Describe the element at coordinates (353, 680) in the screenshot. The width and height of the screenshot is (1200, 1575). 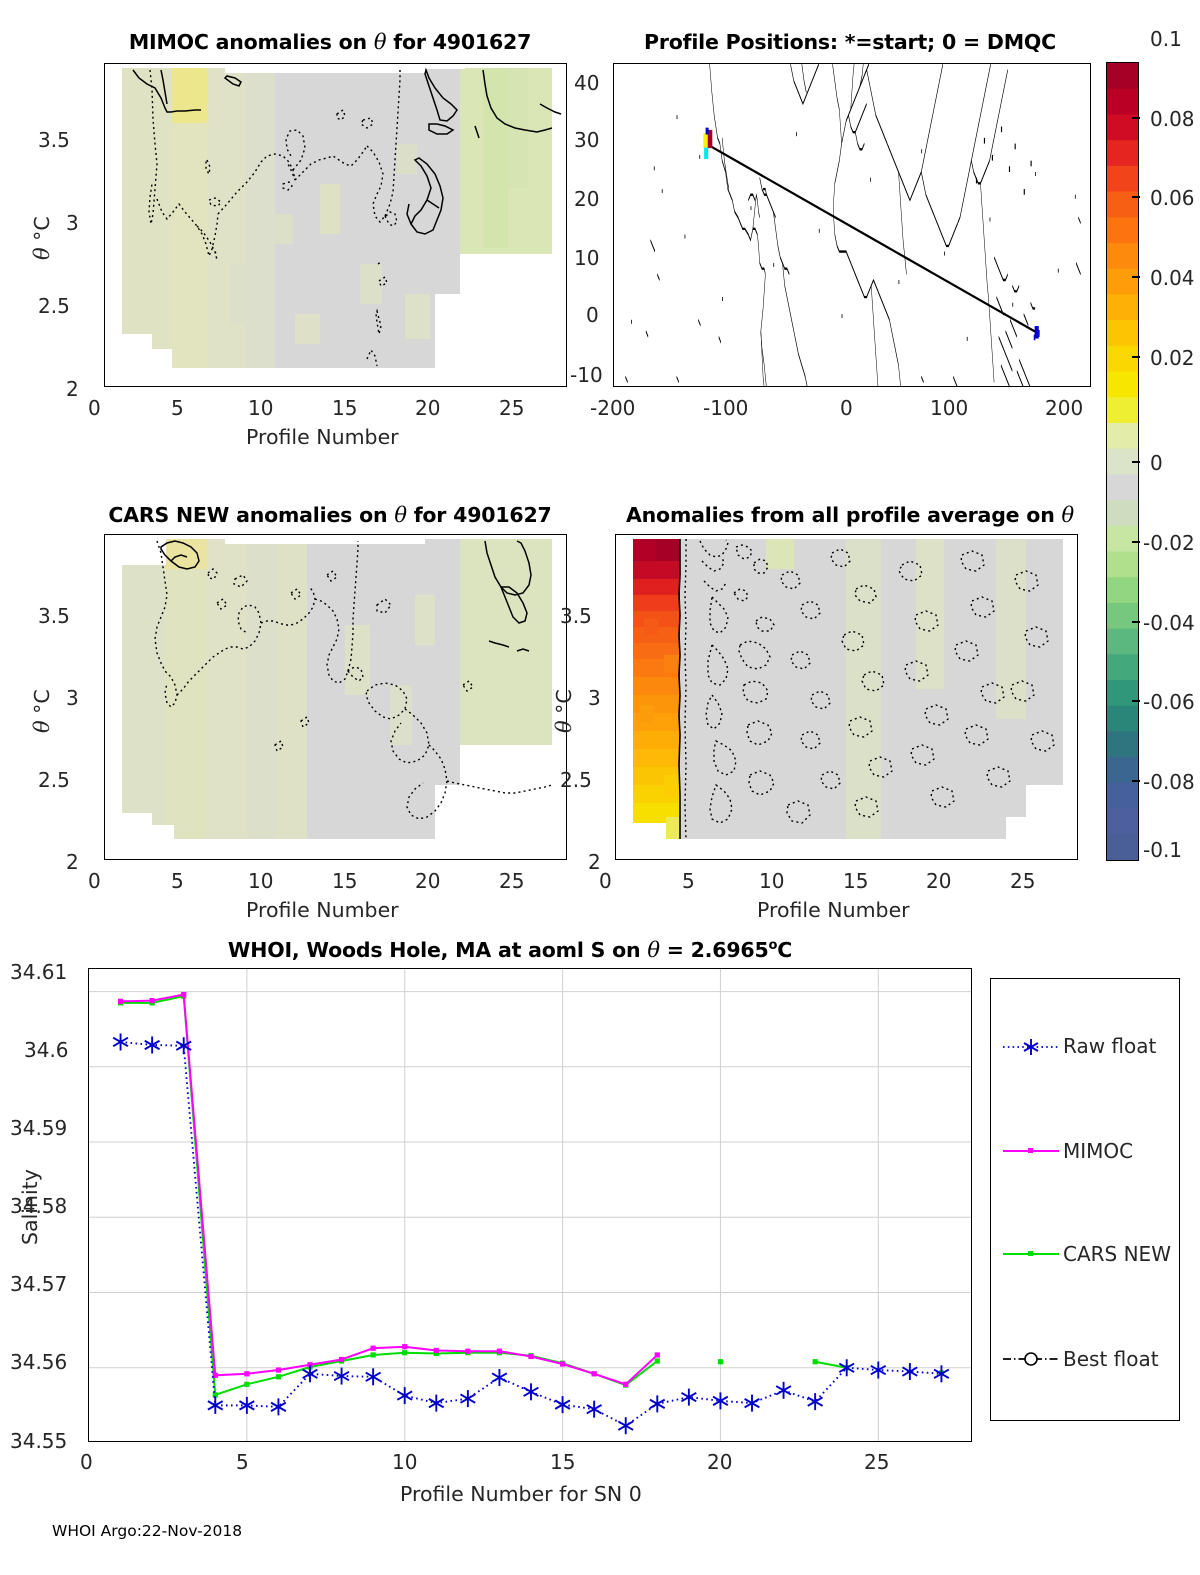
I see `panel3-zero-contours` at that location.